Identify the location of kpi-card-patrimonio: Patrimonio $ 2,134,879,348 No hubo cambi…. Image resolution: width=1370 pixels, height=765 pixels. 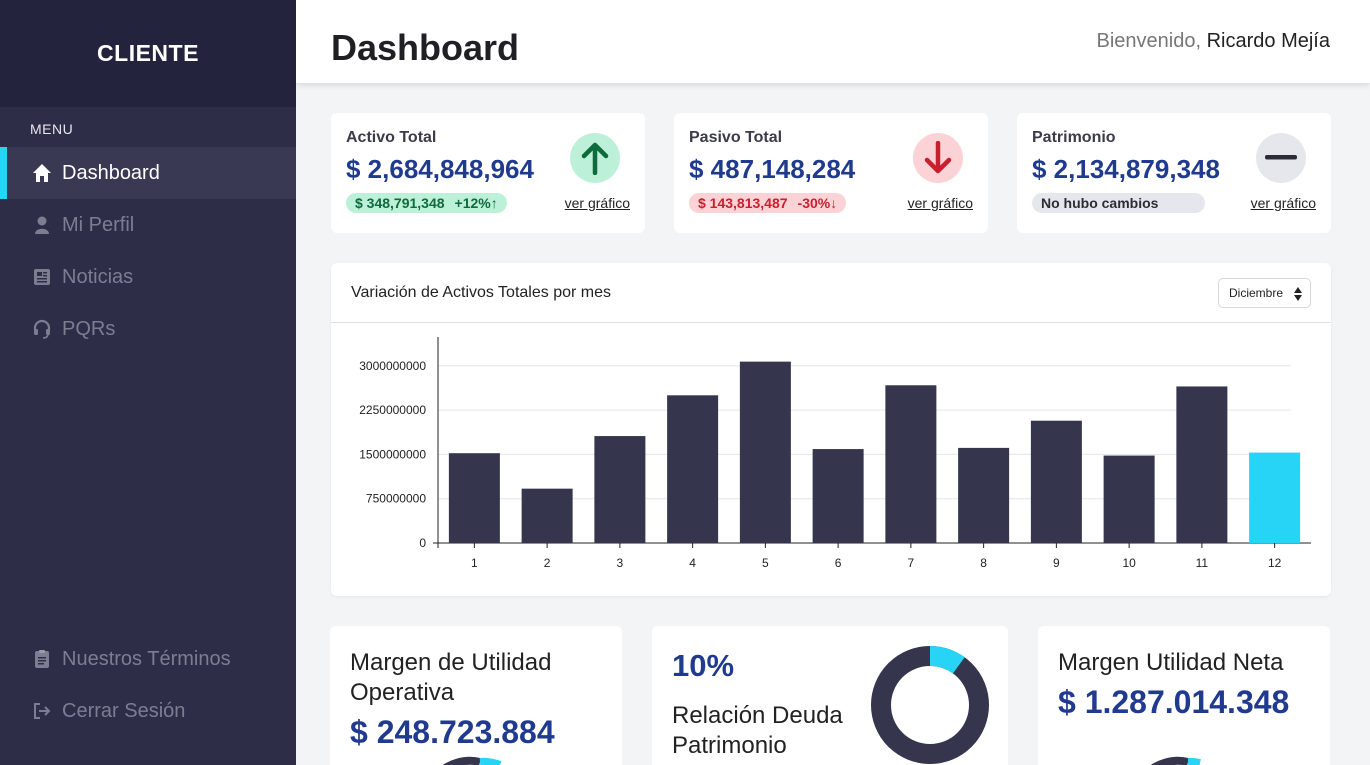
(1174, 173).